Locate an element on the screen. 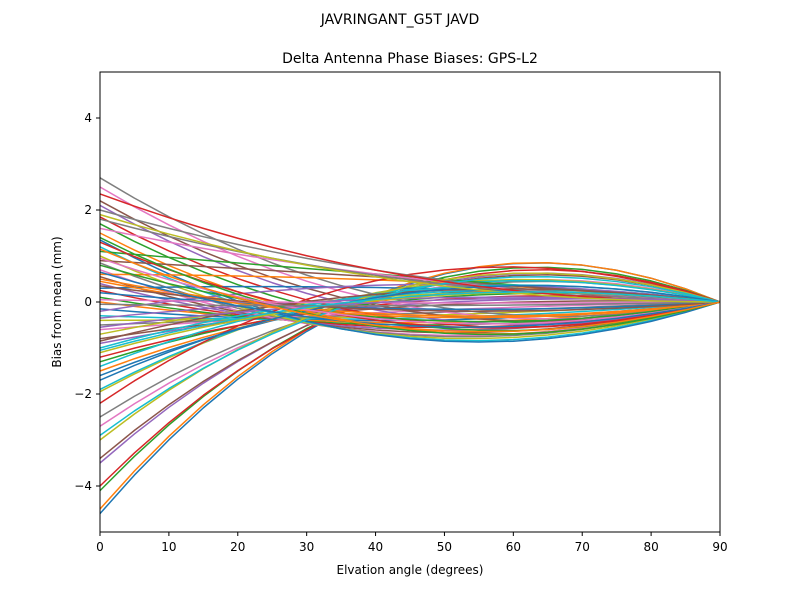 This screenshot has height=600, width=800. x-axis-label: Elvation angle (degrees) is located at coordinates (410, 570).